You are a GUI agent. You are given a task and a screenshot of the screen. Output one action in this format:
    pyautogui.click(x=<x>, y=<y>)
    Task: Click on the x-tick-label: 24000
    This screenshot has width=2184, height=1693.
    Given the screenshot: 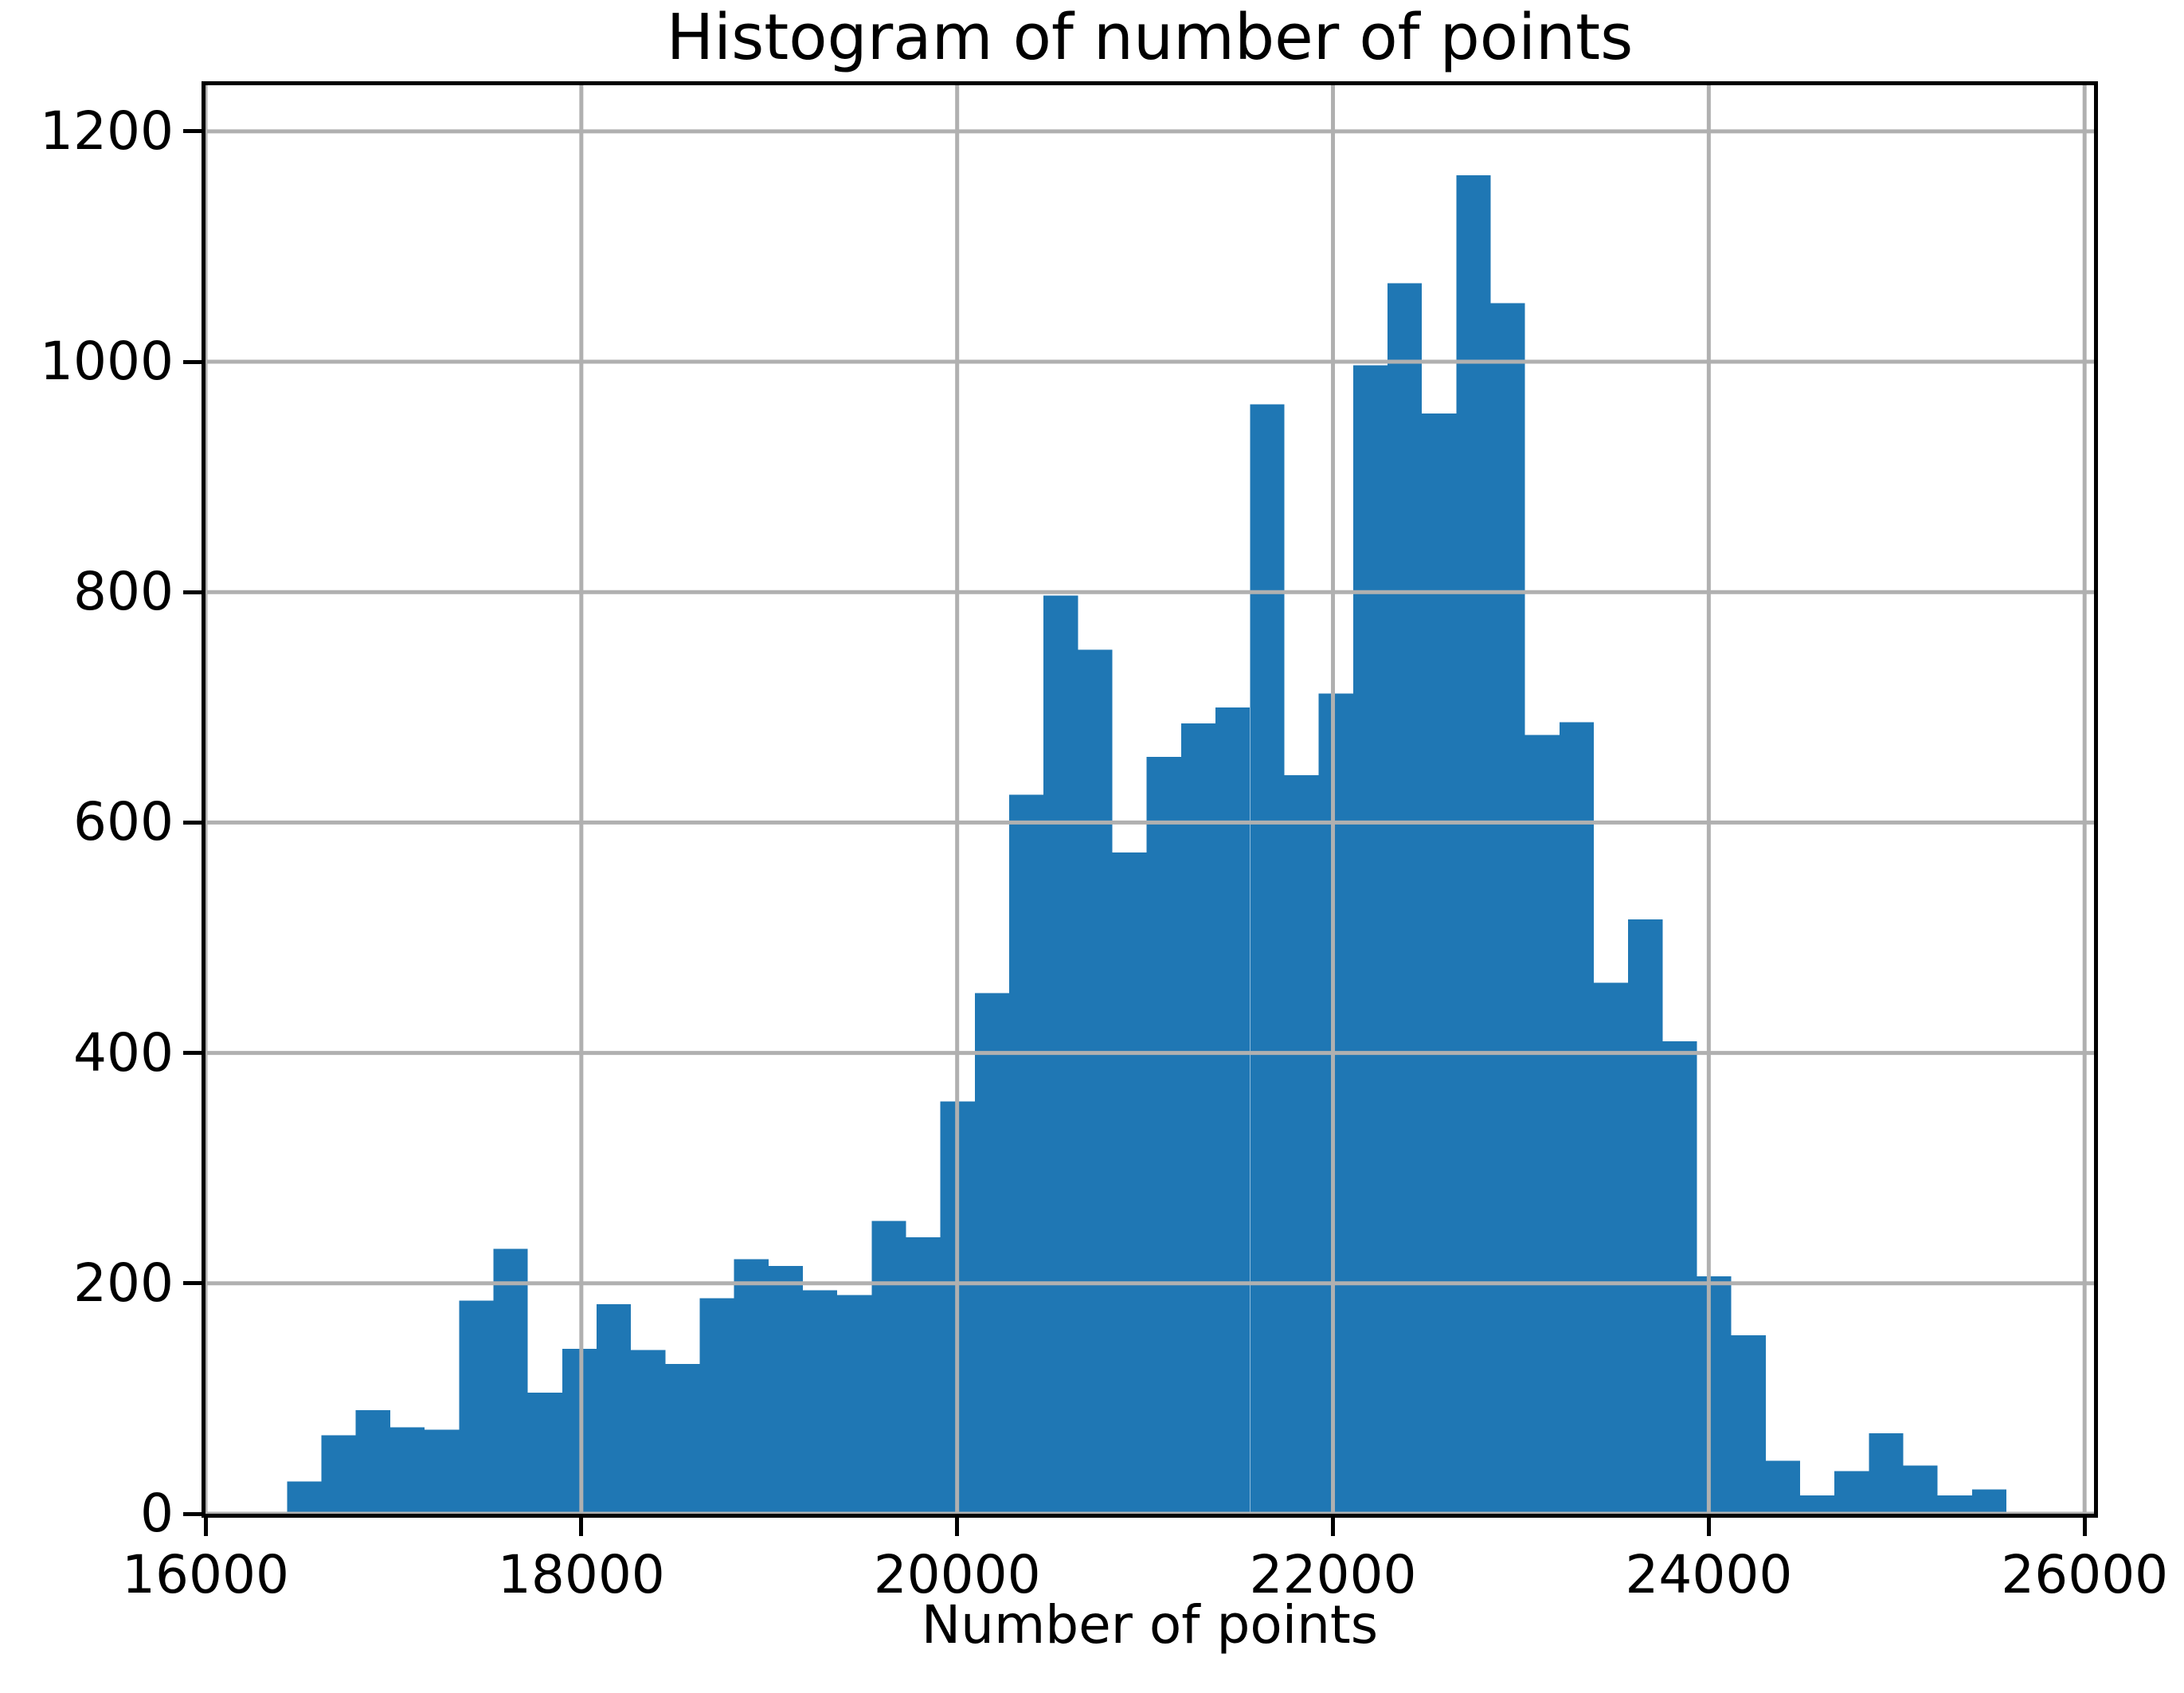 What is the action you would take?
    pyautogui.click(x=1709, y=1574)
    